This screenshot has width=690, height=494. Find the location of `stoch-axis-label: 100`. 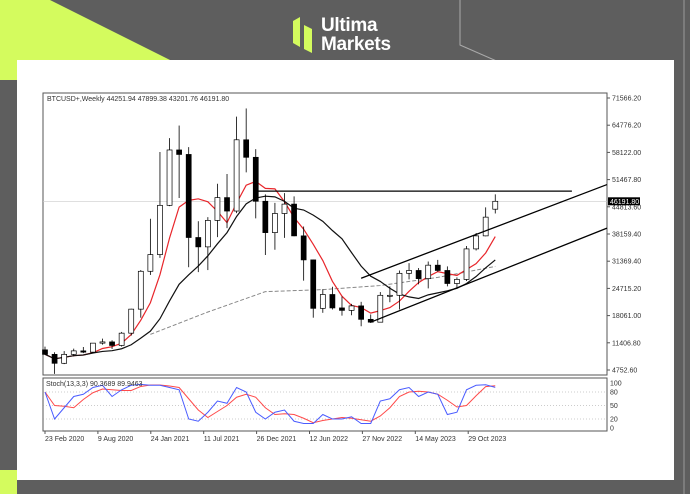

stoch-axis-label: 100 is located at coordinates (616, 384).